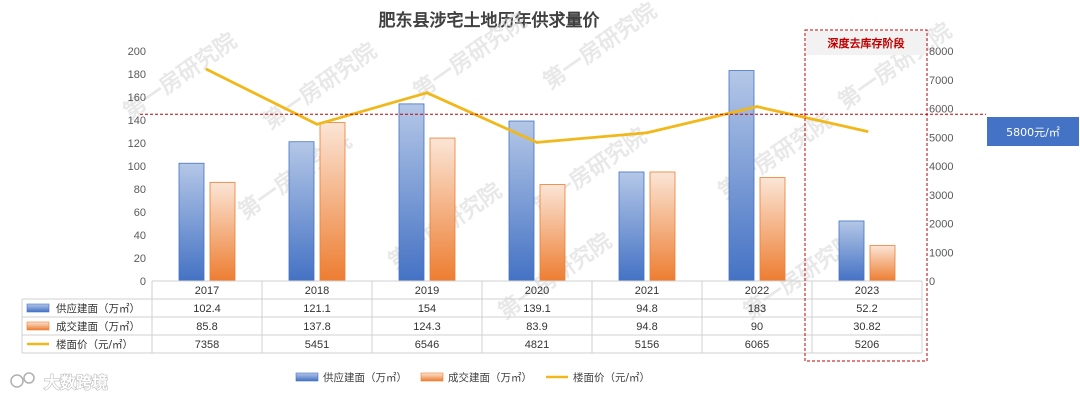 Image resolution: width=1080 pixels, height=401 pixels. I want to click on data-label-2-2021: 5156, so click(647, 345).